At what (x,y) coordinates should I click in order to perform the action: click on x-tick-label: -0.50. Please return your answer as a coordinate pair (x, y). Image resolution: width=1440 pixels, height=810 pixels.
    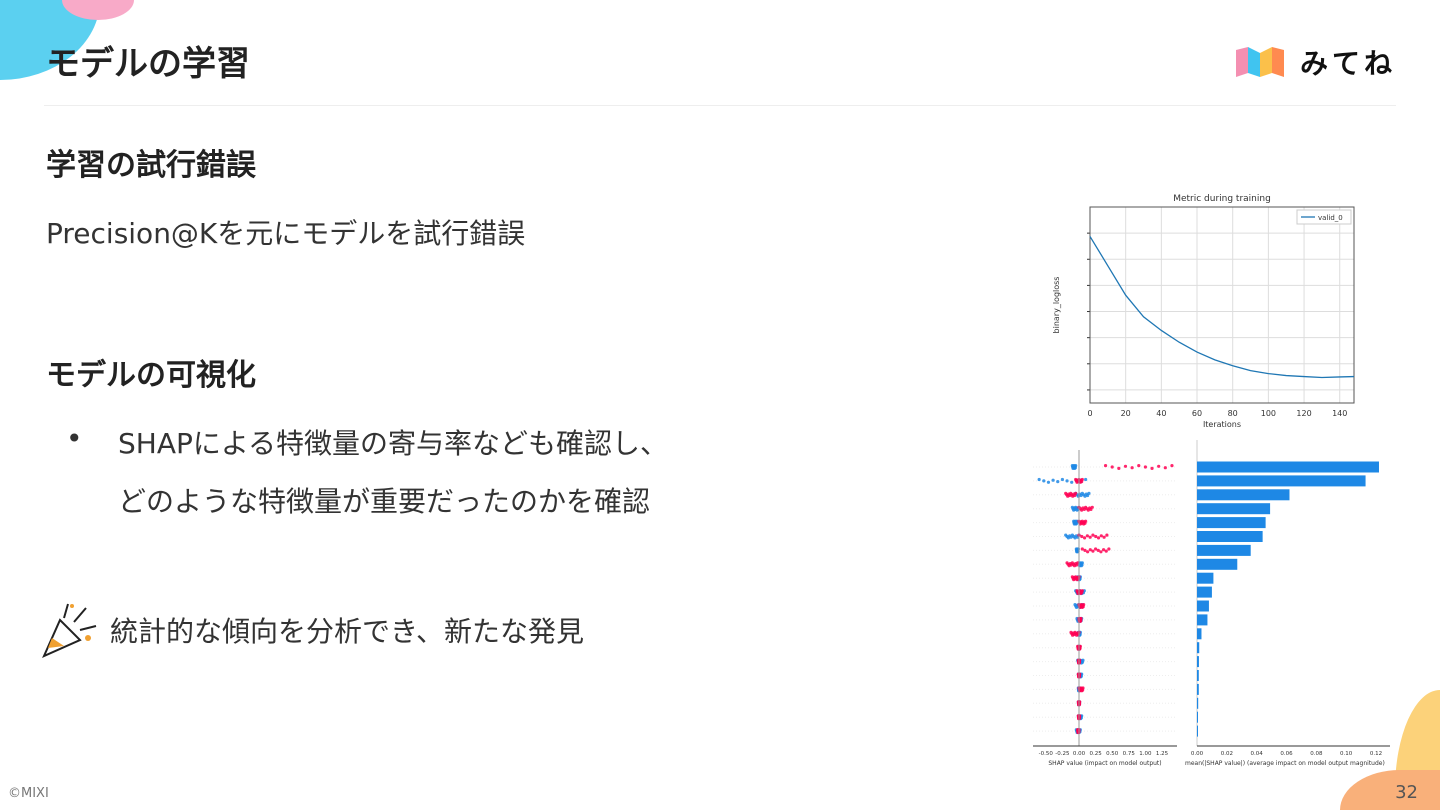
    Looking at the image, I should click on (1046, 754).